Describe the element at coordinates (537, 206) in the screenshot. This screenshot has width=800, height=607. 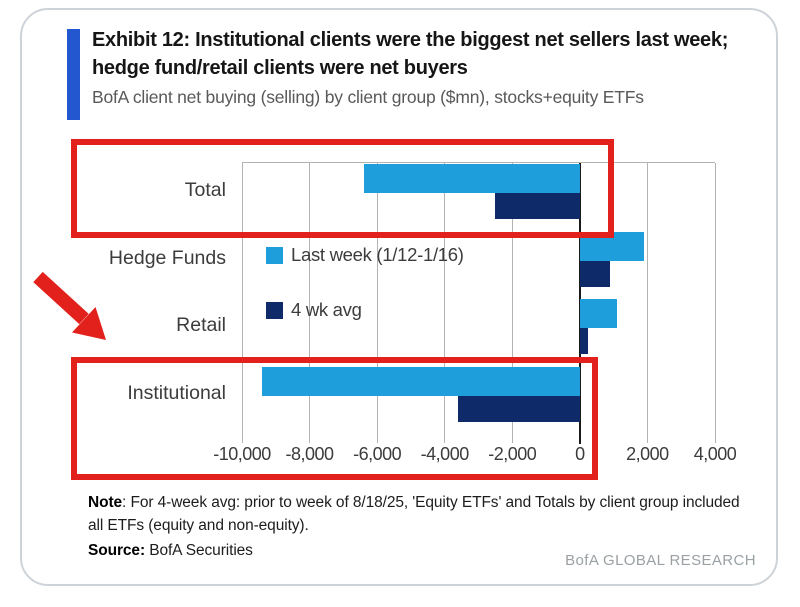
I see `bar-total-4wk-avg` at that location.